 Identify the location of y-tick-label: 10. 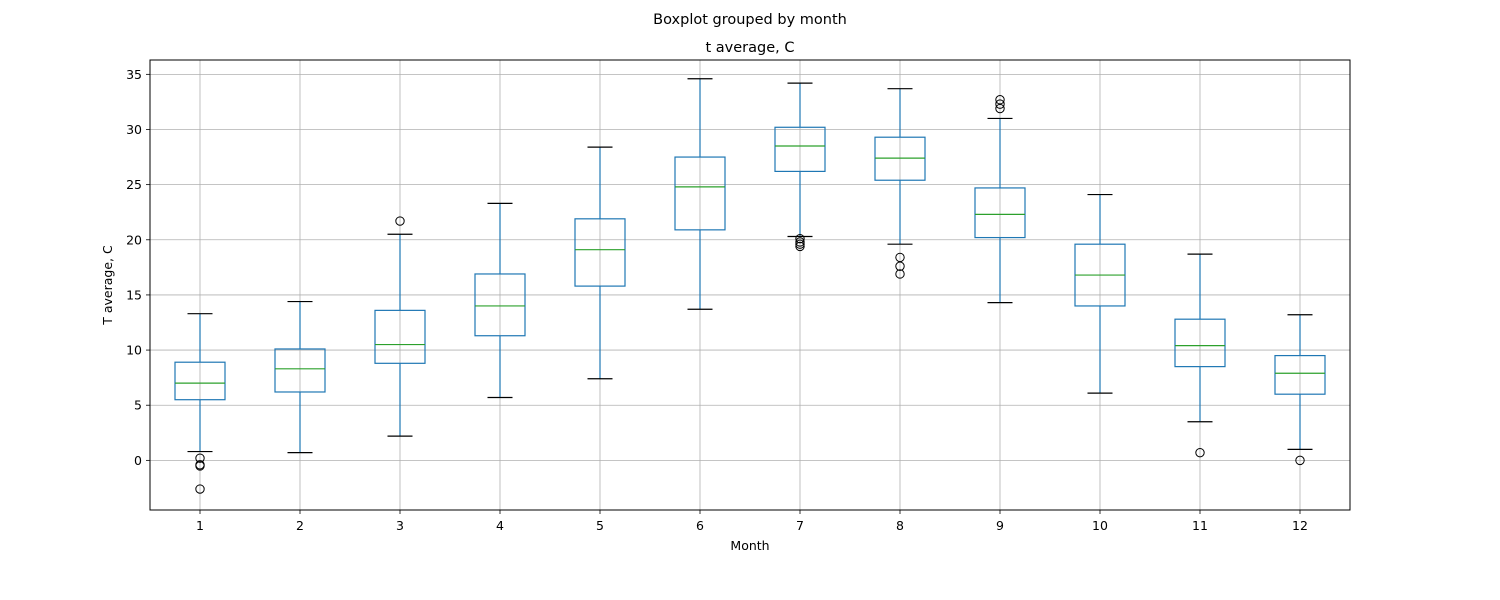
(134, 350).